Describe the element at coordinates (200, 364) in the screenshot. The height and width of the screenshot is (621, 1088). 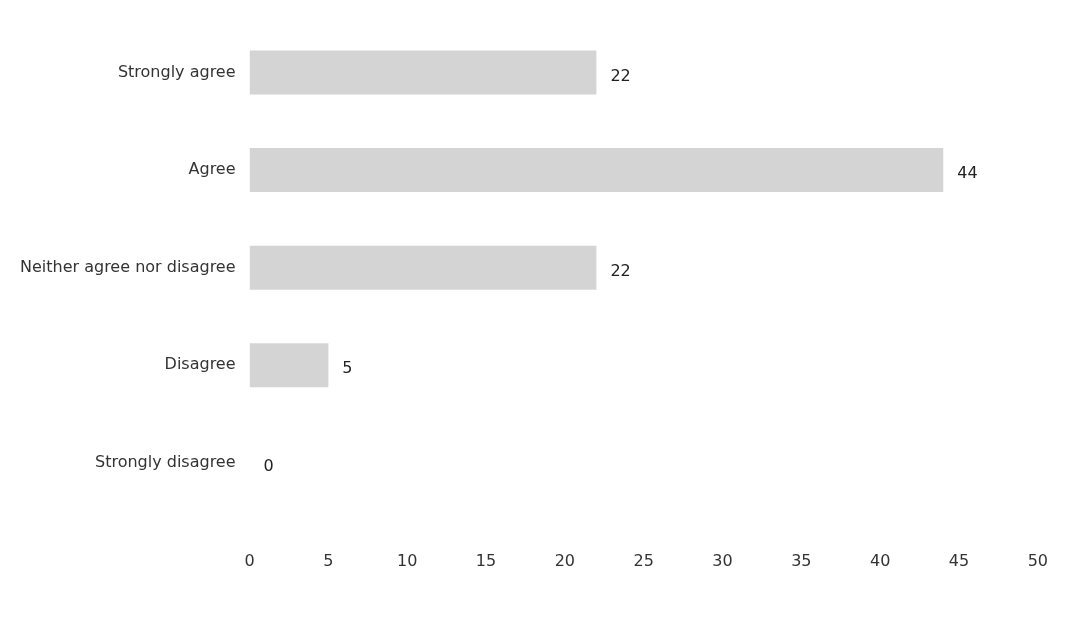
I see `y-tick-label: Disagree` at that location.